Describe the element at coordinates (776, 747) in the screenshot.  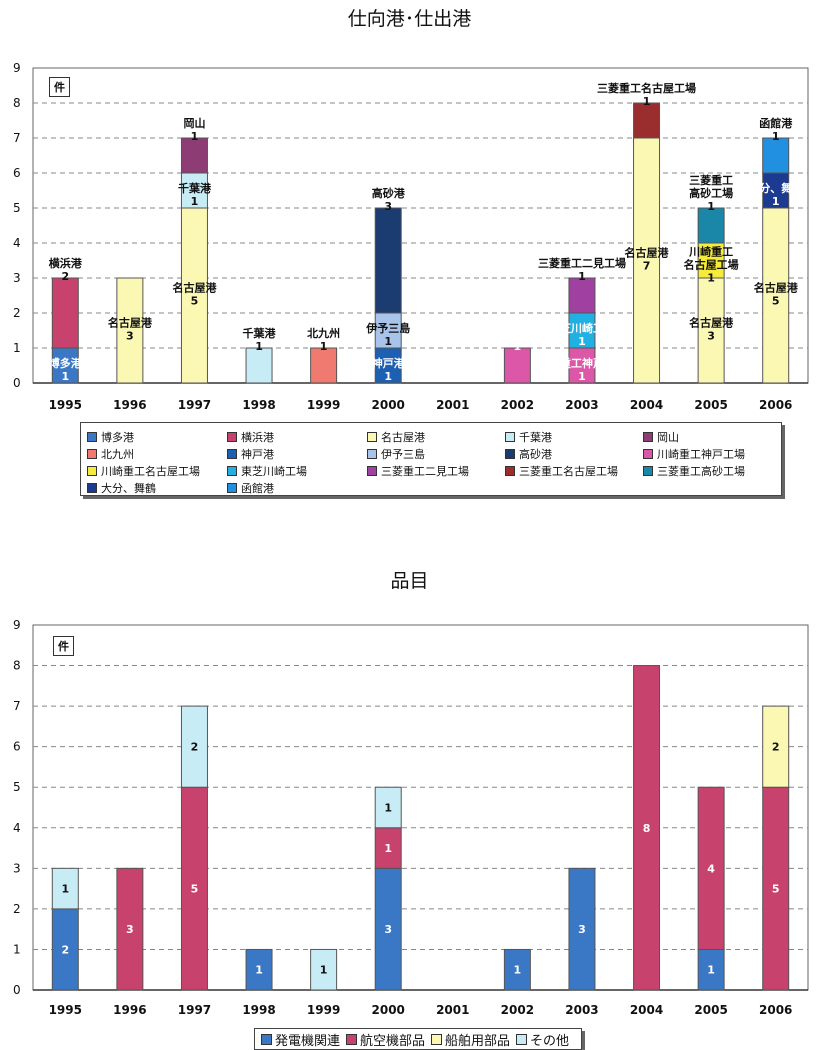
I see `chart2-segment-value: 2` at that location.